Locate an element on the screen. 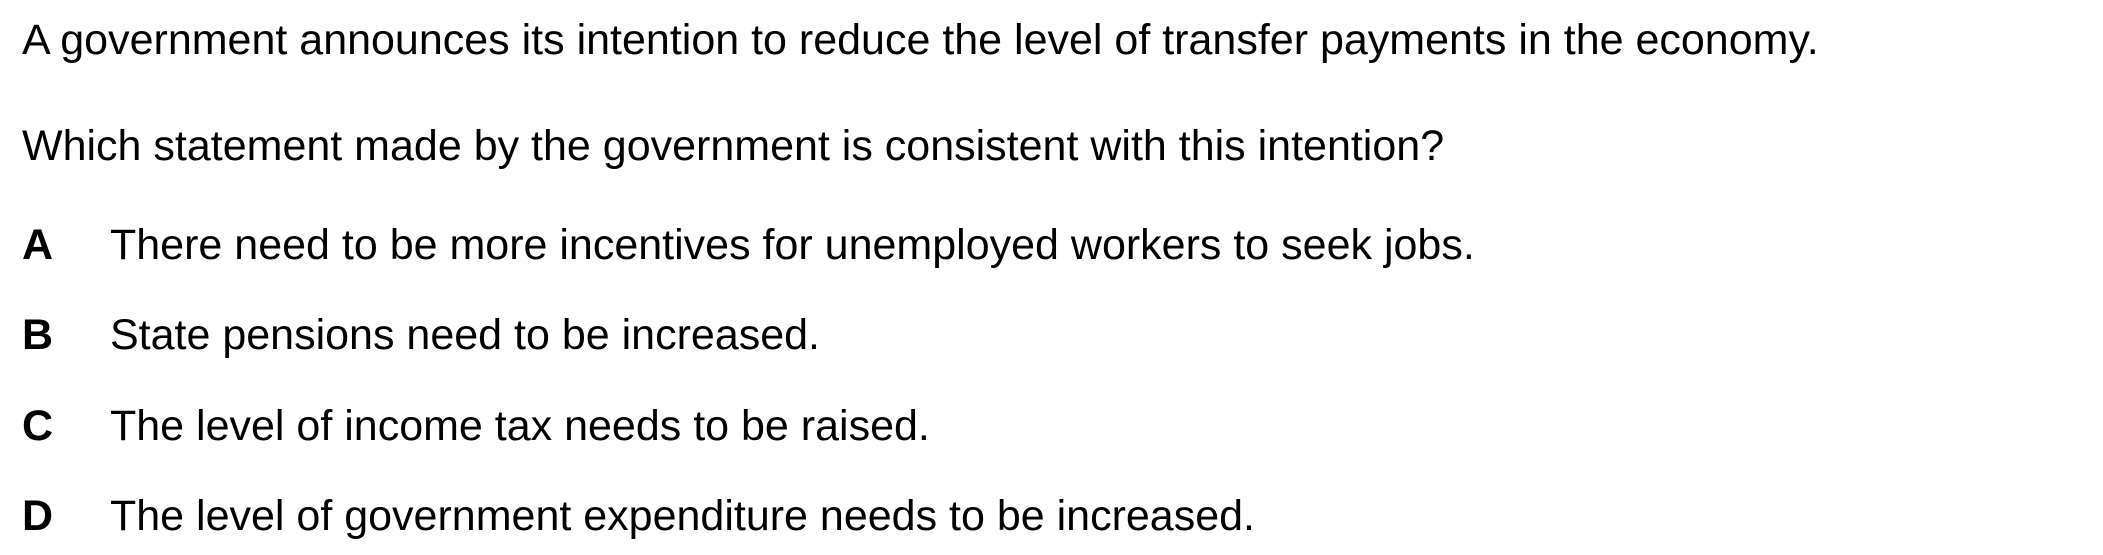  option-letter: C is located at coordinates (38, 426).